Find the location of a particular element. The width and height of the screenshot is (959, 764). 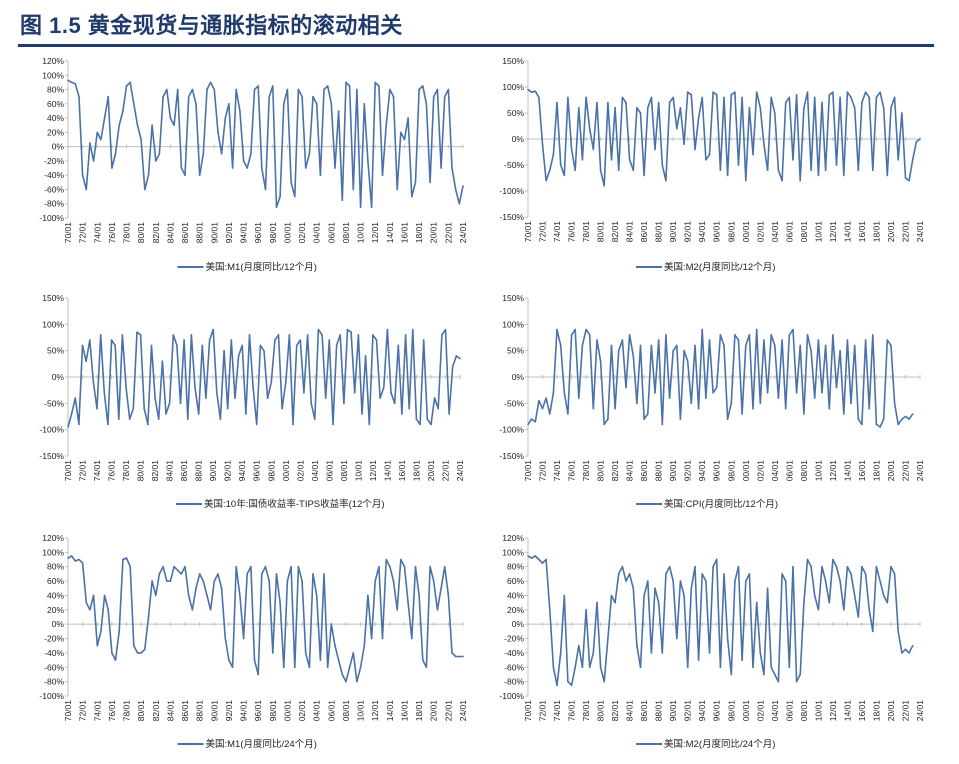

x-tick-label: 00/01 is located at coordinates (746, 471).